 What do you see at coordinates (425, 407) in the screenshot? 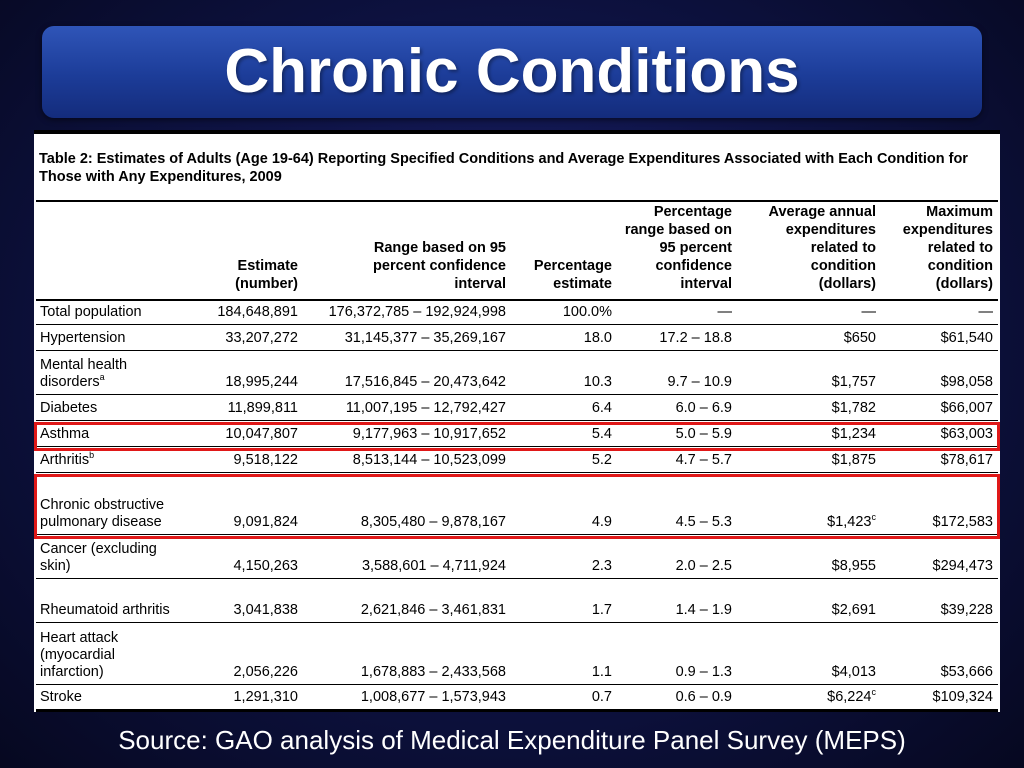
I see `range-cell-value: 11,007,195 – 12,792,427` at bounding box center [425, 407].